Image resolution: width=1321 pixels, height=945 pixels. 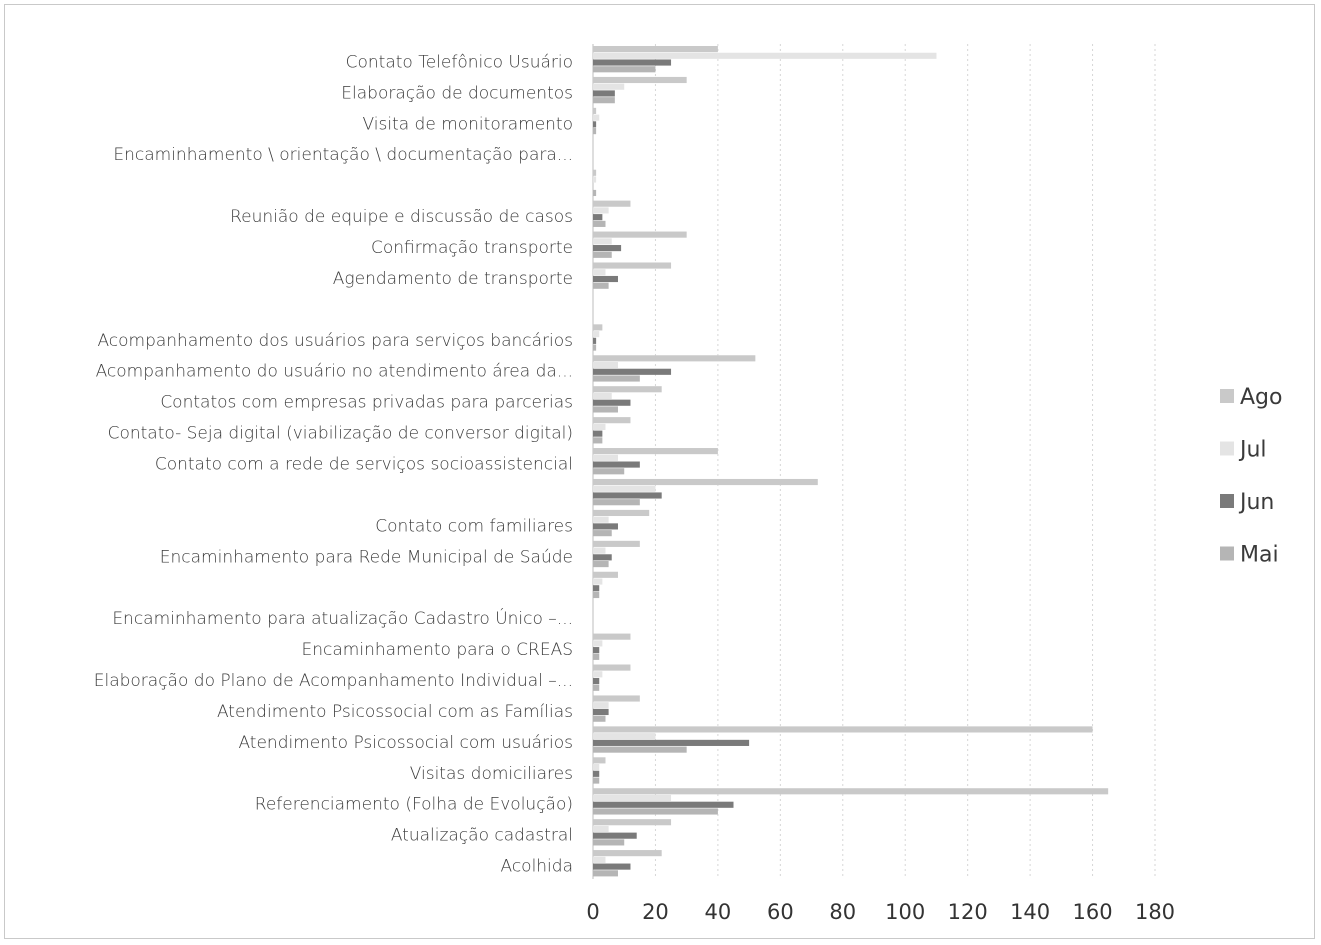 What do you see at coordinates (1256, 502) in the screenshot?
I see `legend-label-jun: Jun` at bounding box center [1256, 502].